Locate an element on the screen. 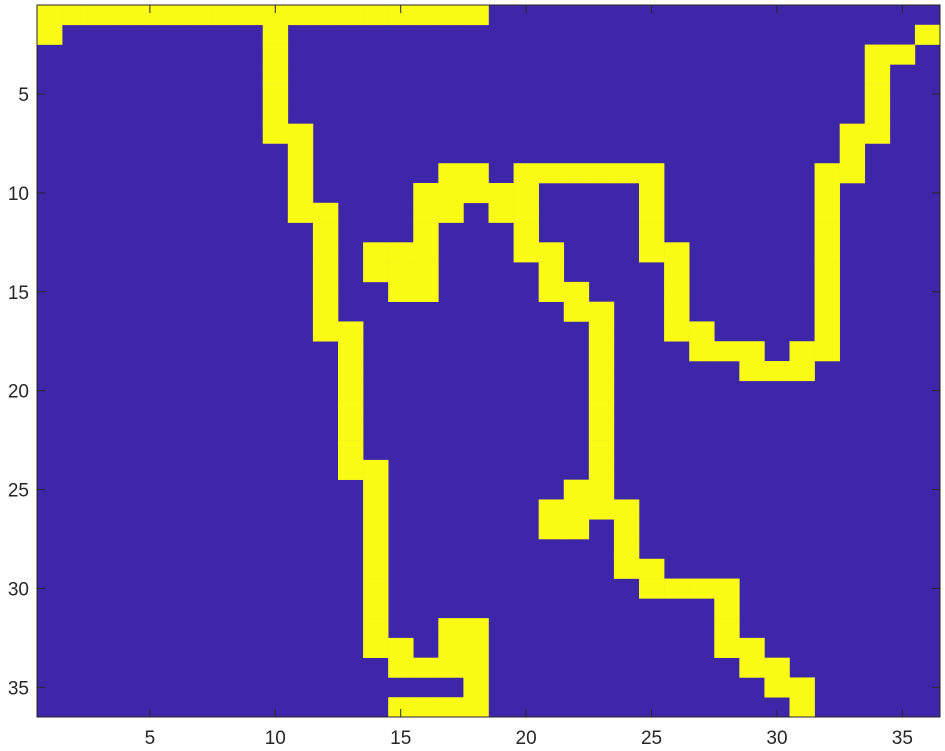 Image resolution: width=945 pixels, height=751 pixels. y-tick-label: 25 is located at coordinates (18, 491).